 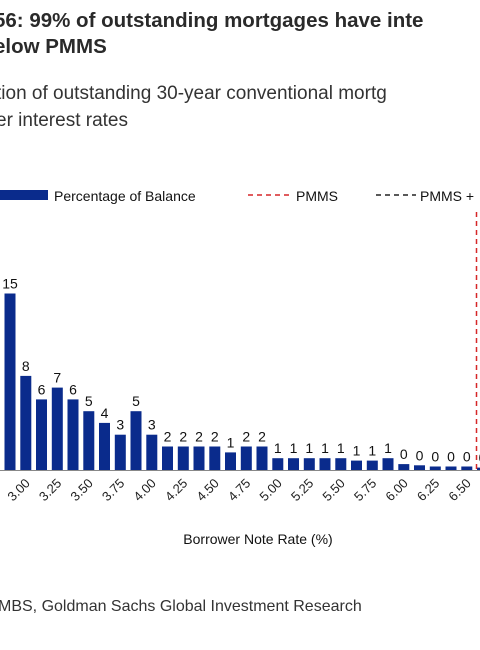 I want to click on bar-data-label: 4, so click(x=105, y=413).